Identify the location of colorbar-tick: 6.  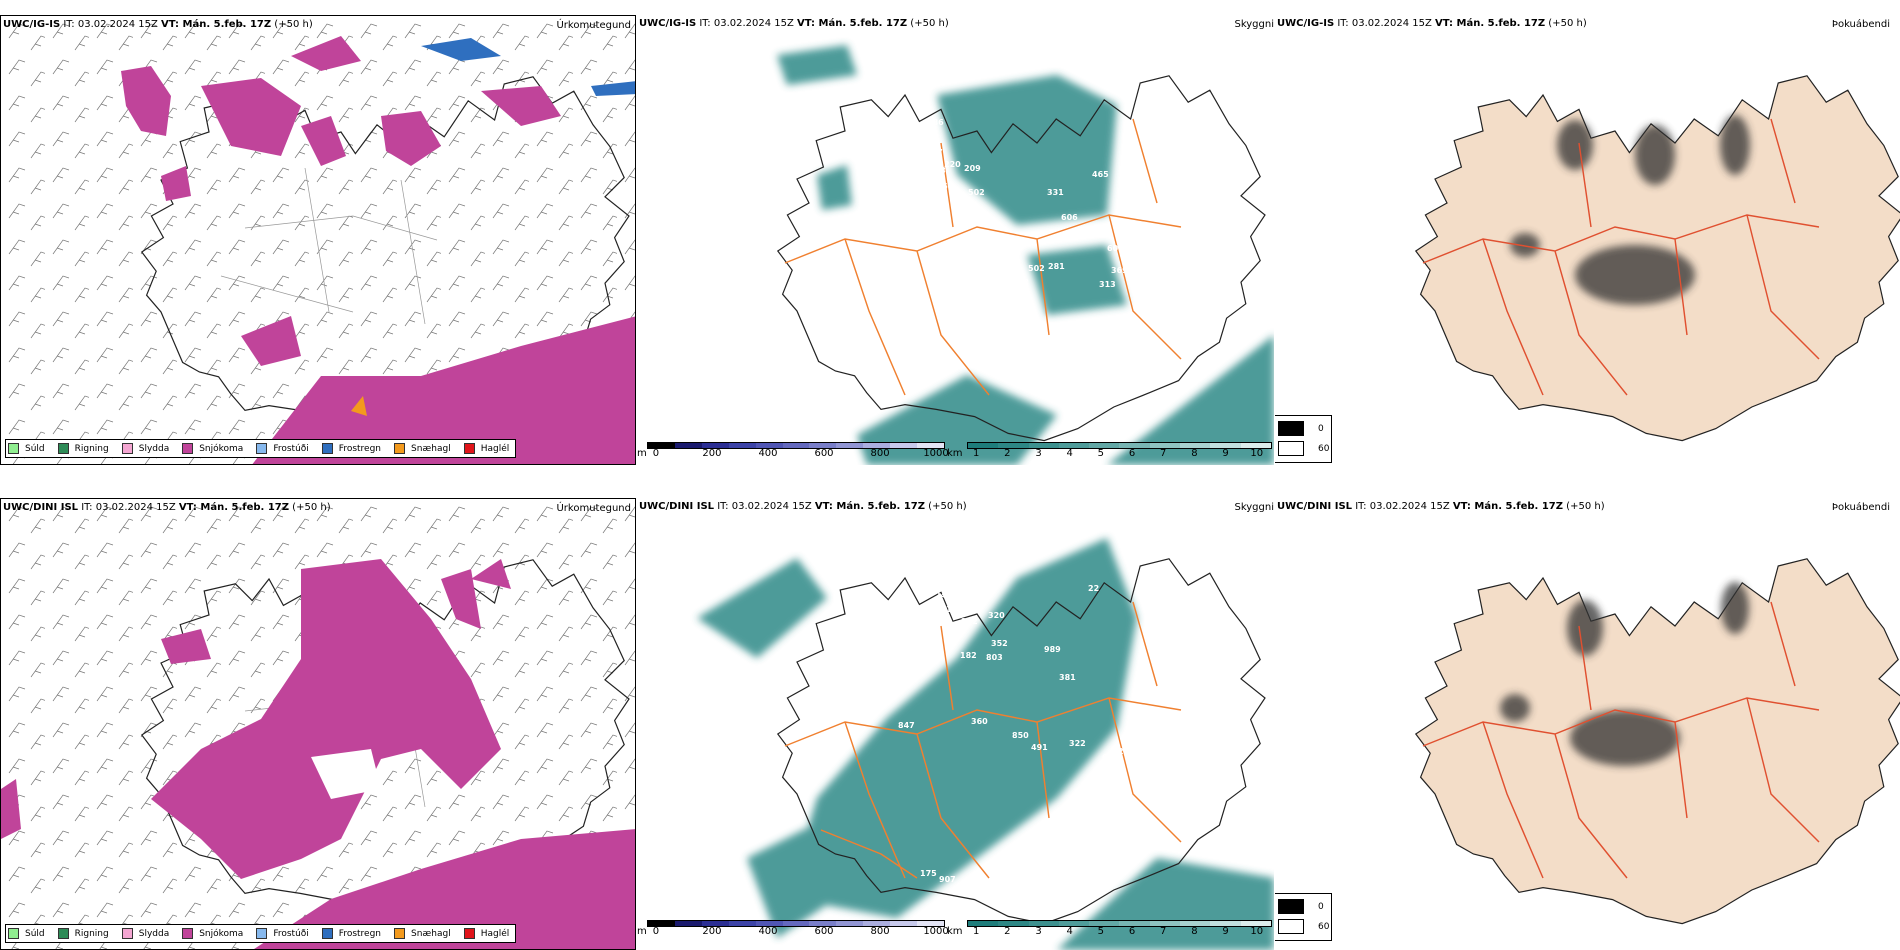
(1132, 931).